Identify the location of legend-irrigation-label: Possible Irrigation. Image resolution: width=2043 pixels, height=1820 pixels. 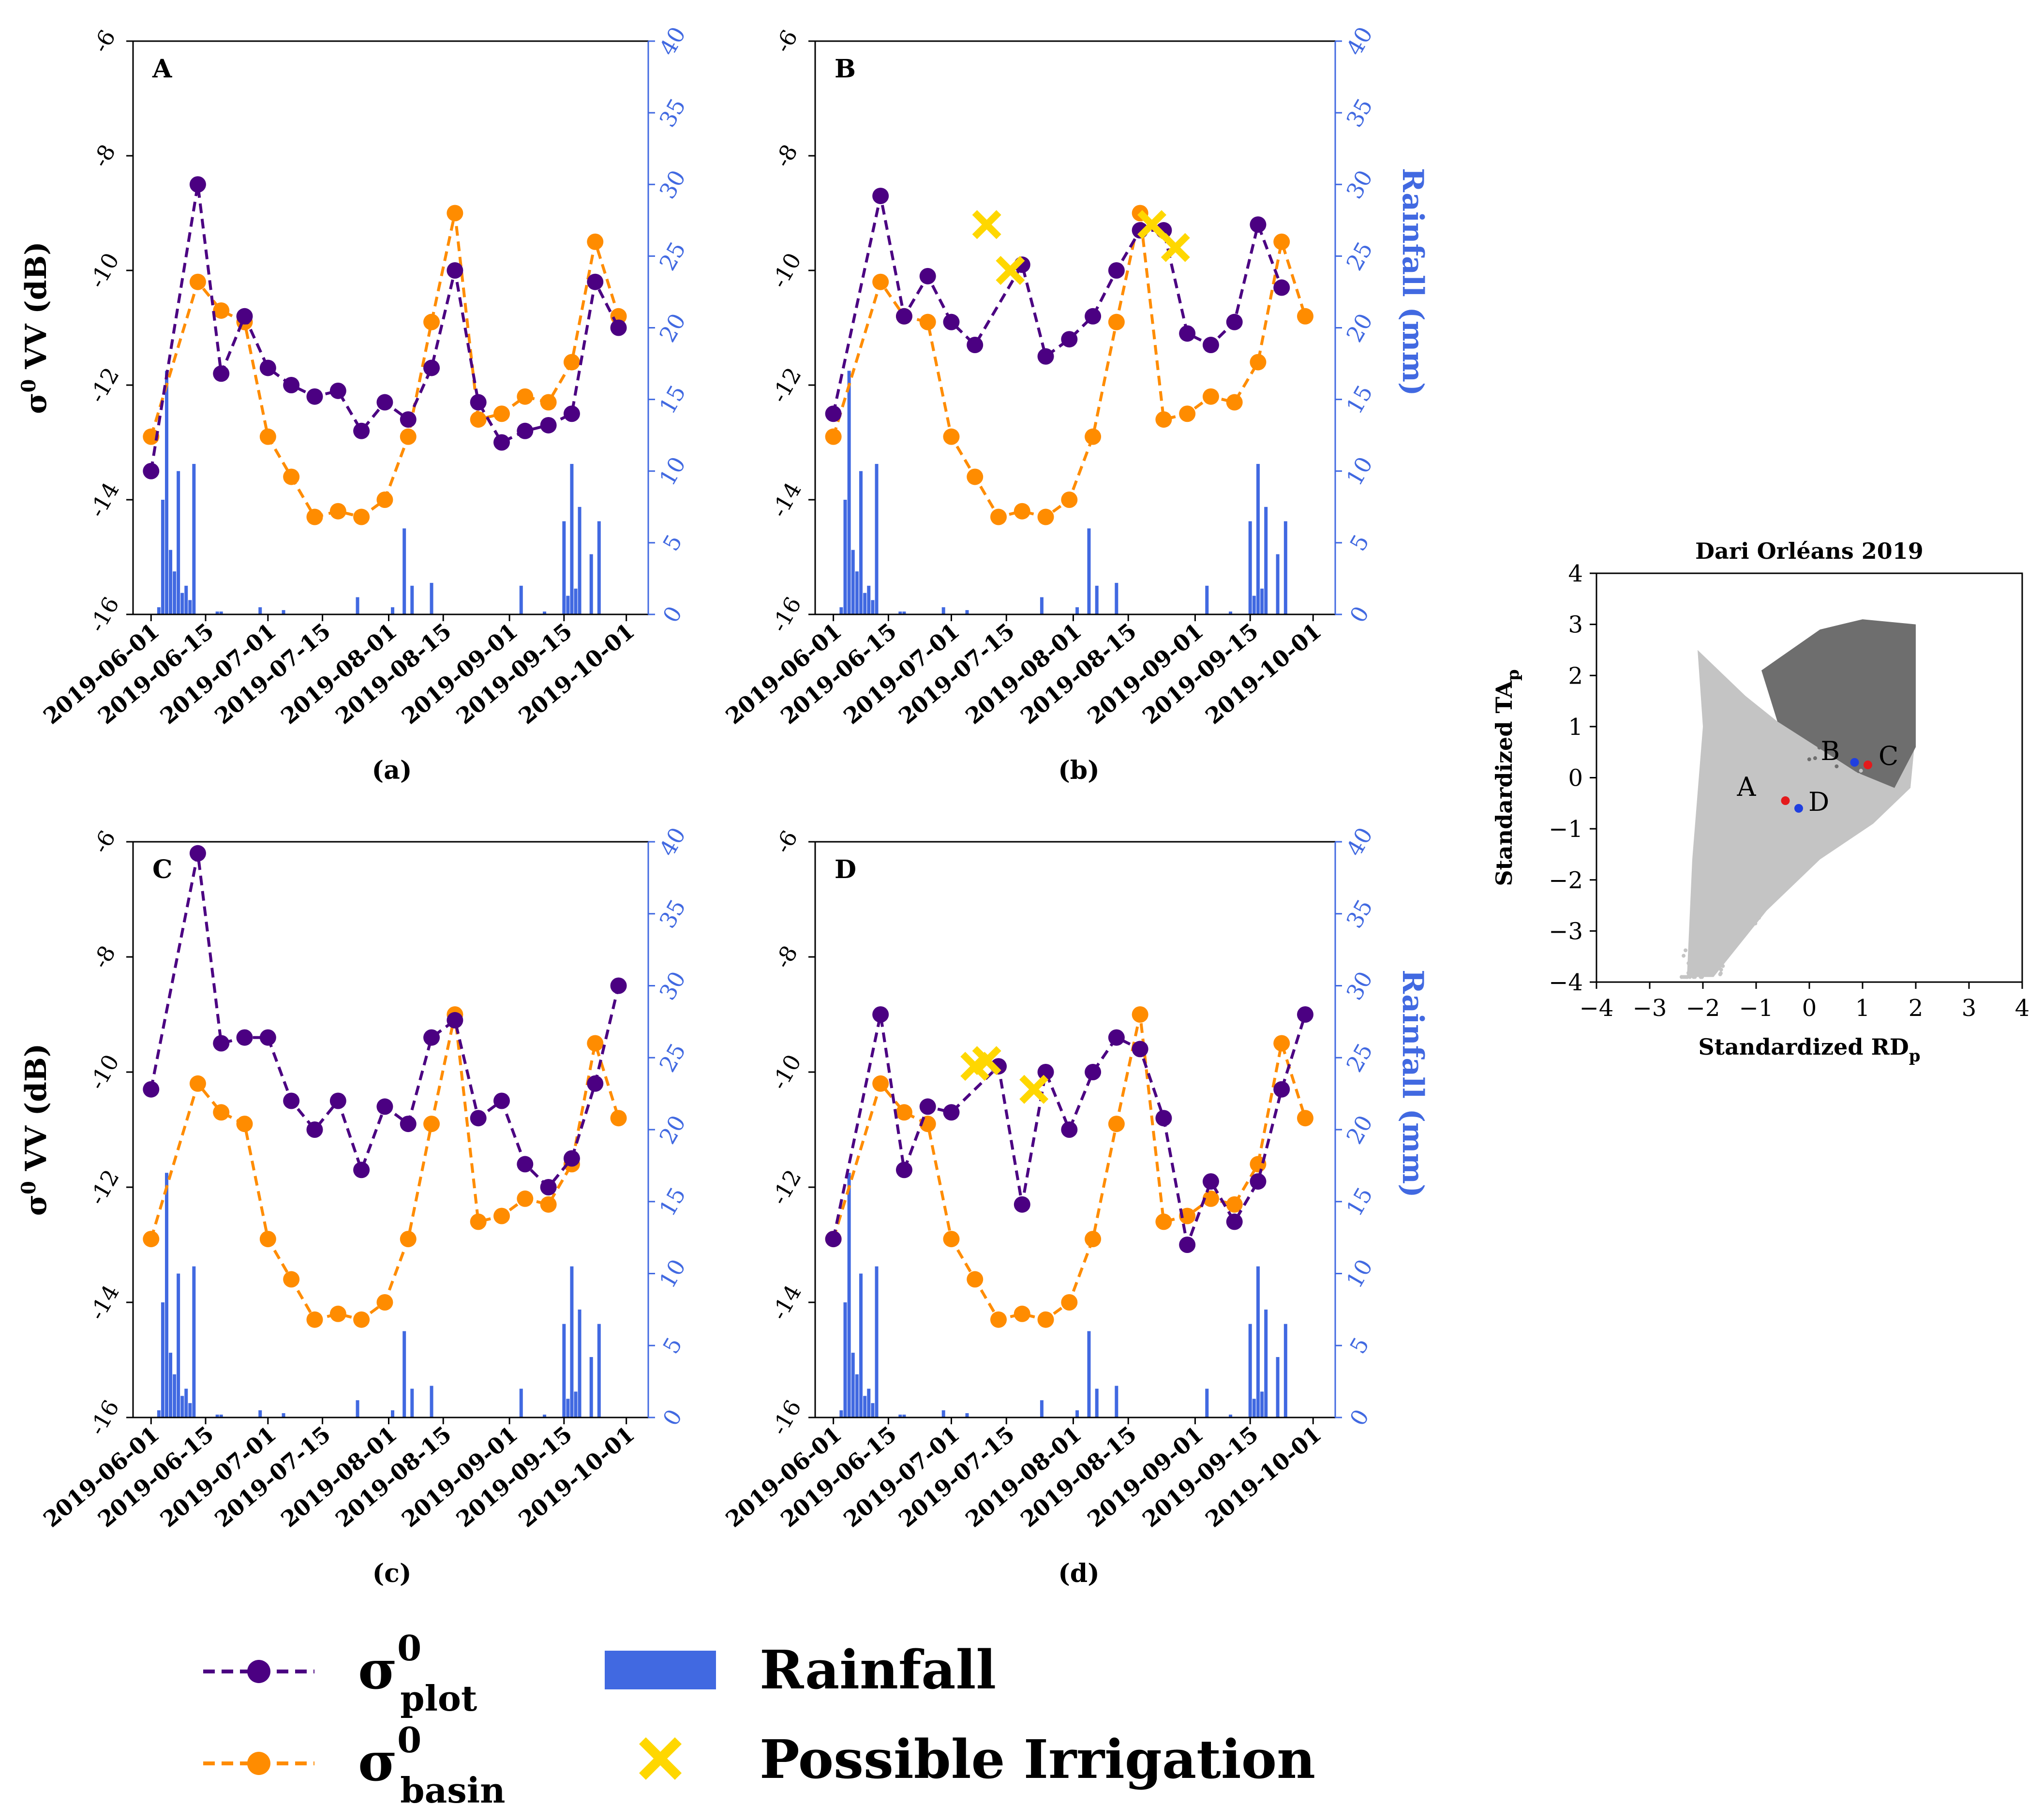
(1037, 1759).